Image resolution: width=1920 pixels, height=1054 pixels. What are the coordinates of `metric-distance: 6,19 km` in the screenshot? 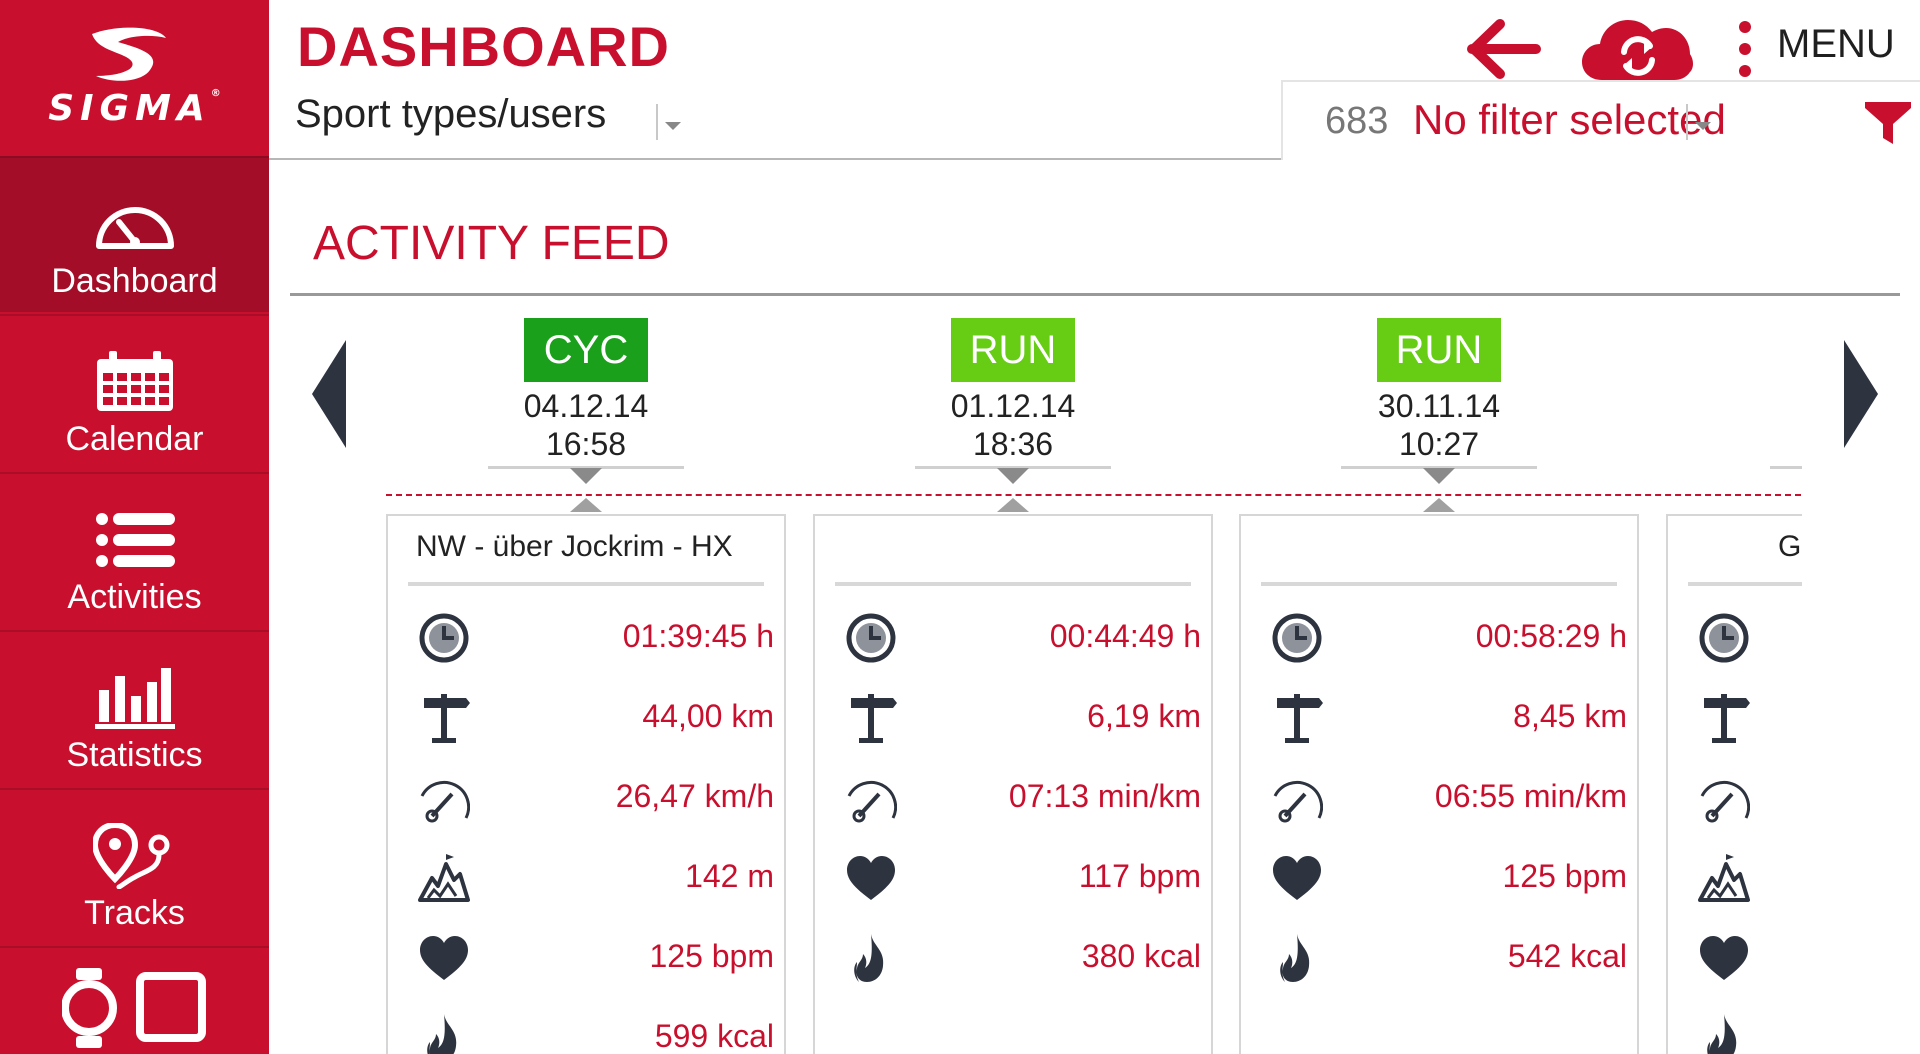 It's located at (1015, 716).